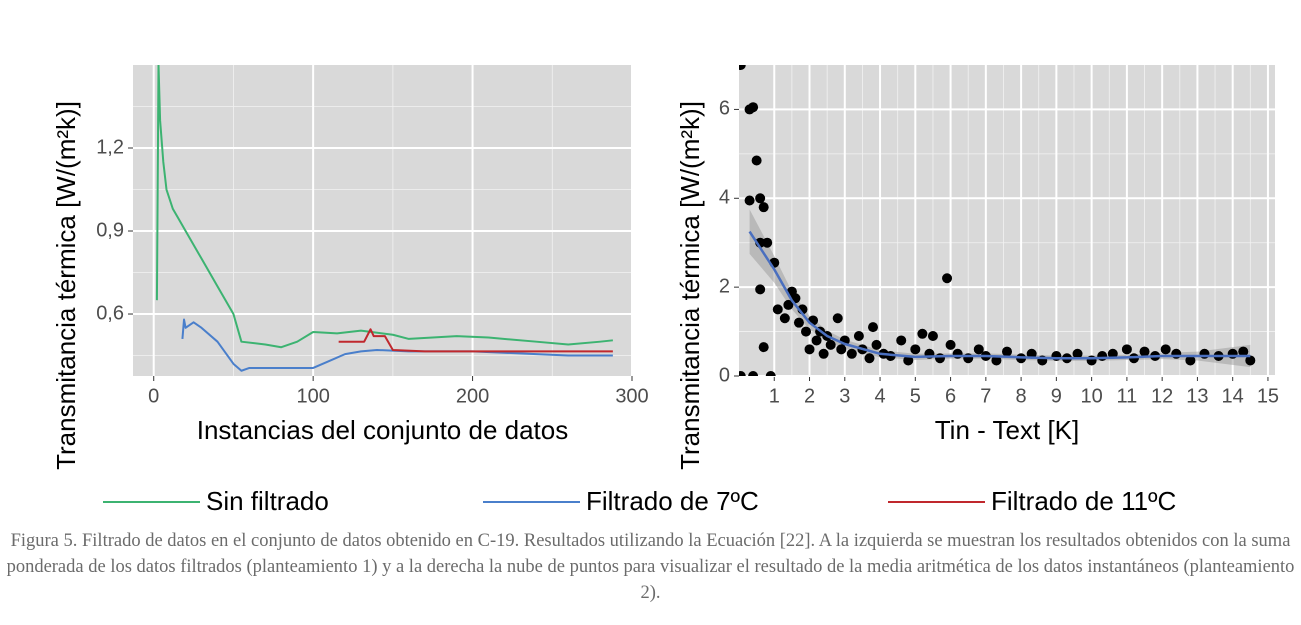  What do you see at coordinates (1127, 396) in the screenshot?
I see `x-tick-label: 11` at bounding box center [1127, 396].